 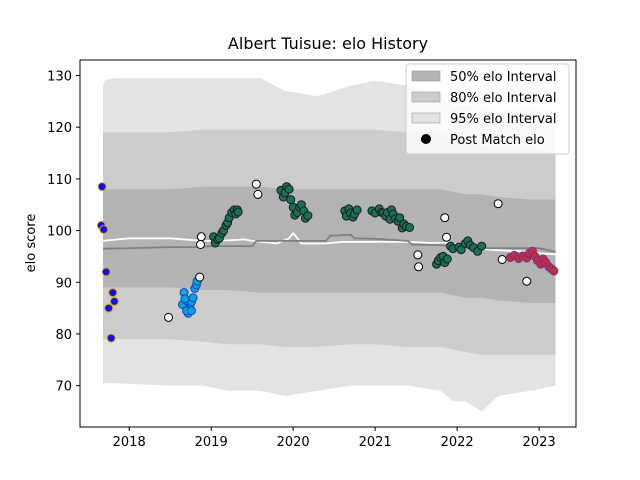 I want to click on y-tick-label: 80, so click(x=63, y=335).